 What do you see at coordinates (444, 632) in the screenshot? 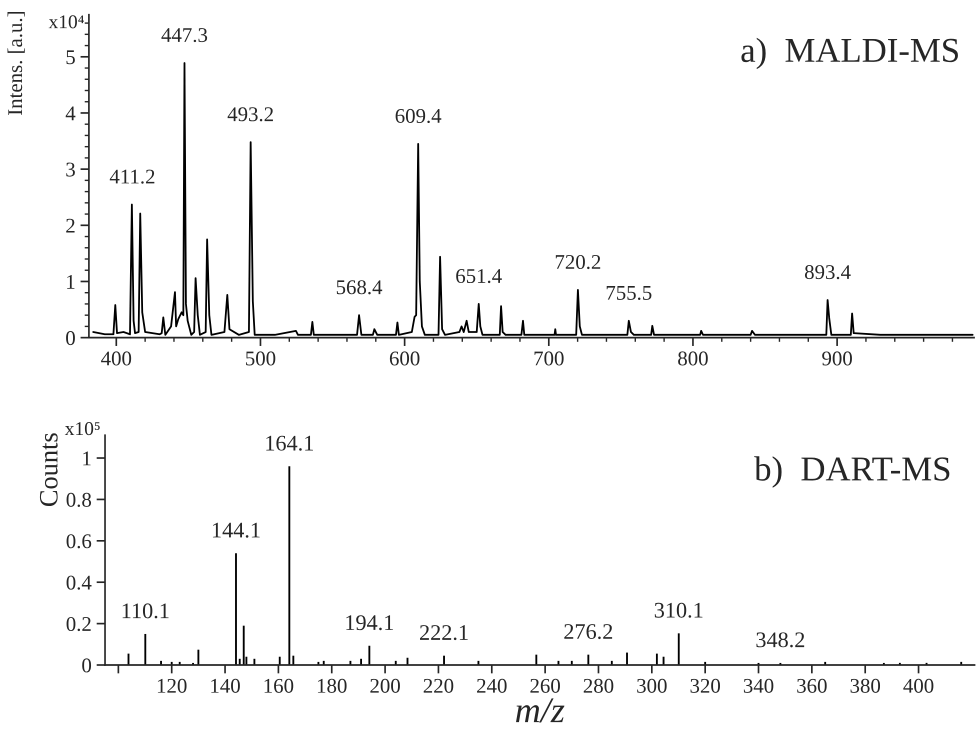
I see `annotation: 222.1` at bounding box center [444, 632].